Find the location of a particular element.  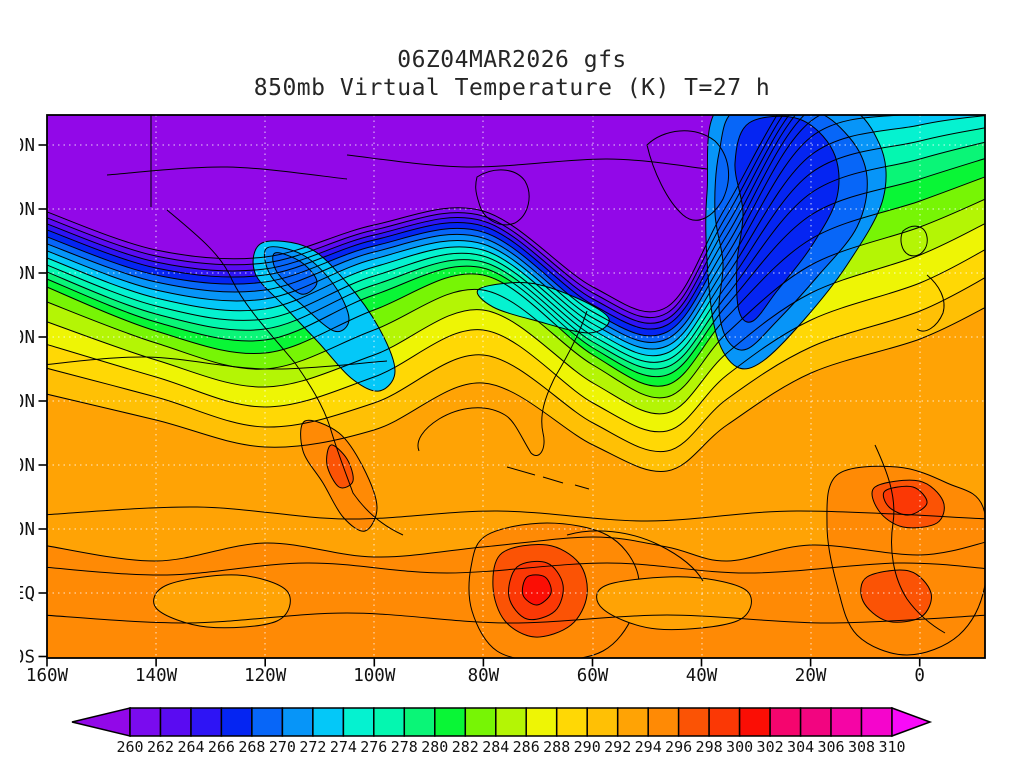

colorbar-tick-label: 260 is located at coordinates (129, 747).